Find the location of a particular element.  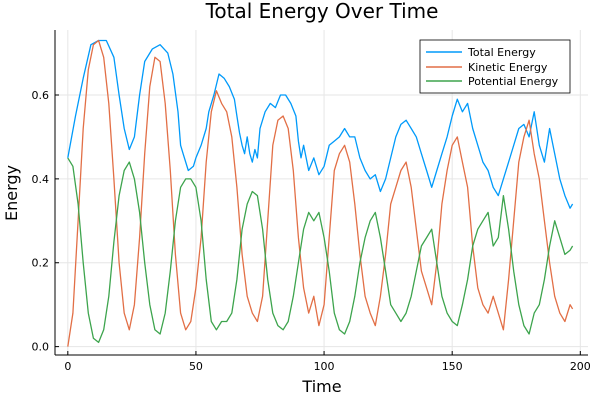

x-tick-label-1: 50 is located at coordinates (196, 366).